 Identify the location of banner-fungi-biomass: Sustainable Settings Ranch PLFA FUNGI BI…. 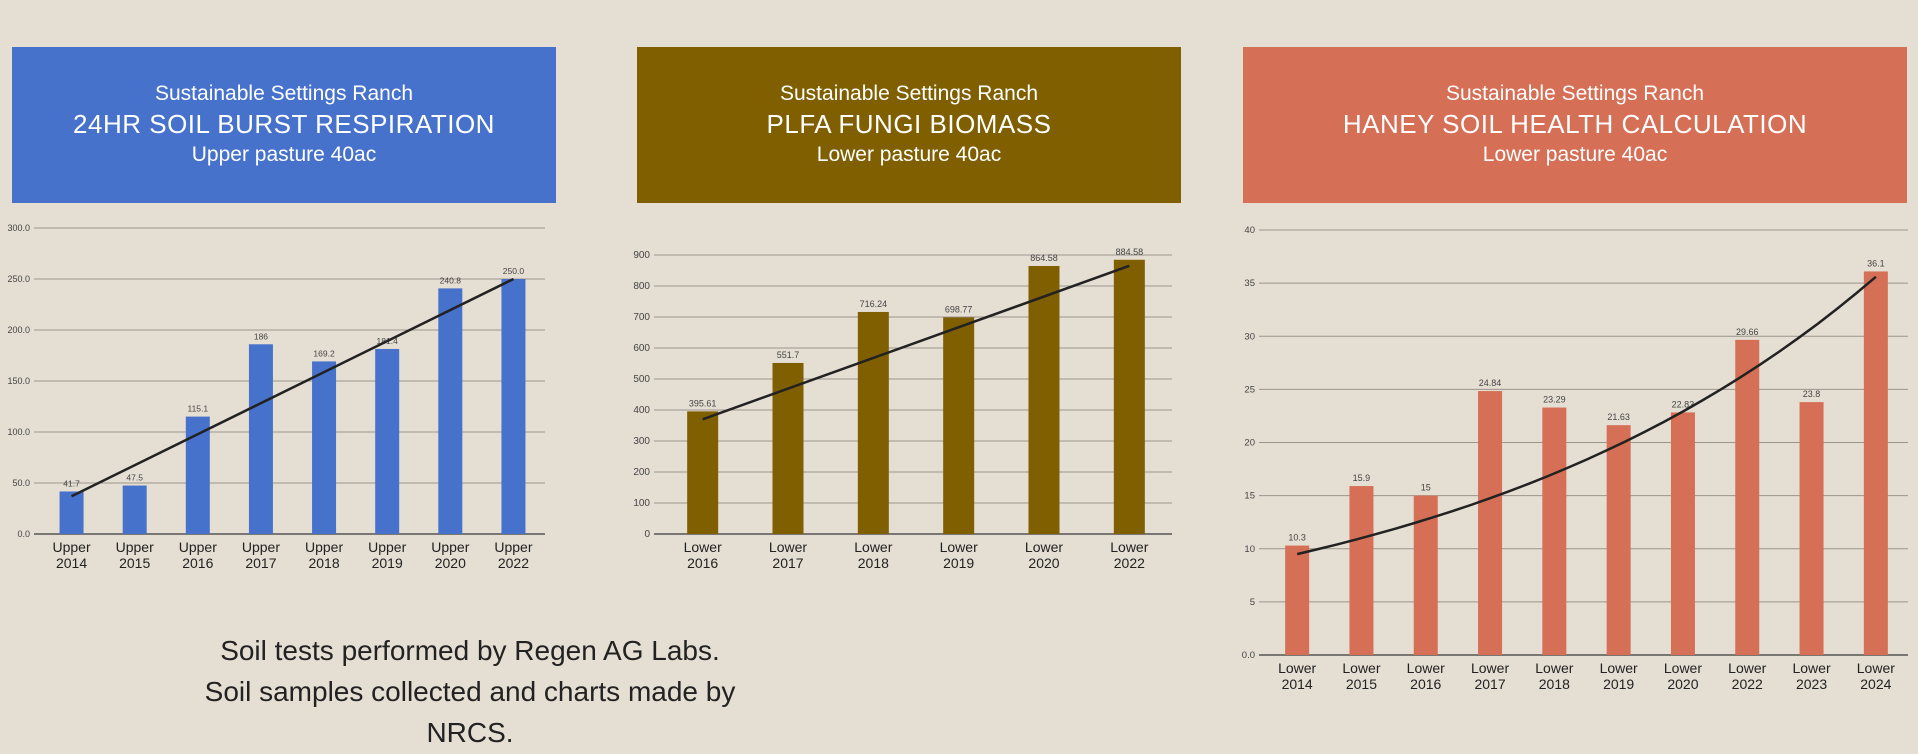
(909, 125).